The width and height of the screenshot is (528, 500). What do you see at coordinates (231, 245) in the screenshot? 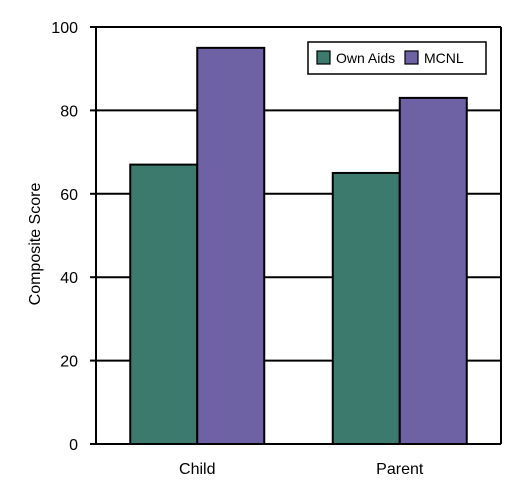
I see `bar-mcnl-child` at bounding box center [231, 245].